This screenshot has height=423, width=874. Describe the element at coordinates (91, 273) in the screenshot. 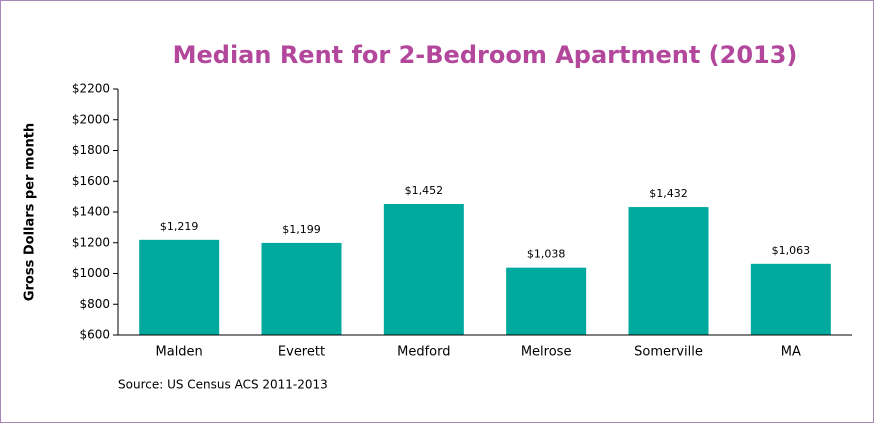

I see `y-tick-label: $1000` at that location.